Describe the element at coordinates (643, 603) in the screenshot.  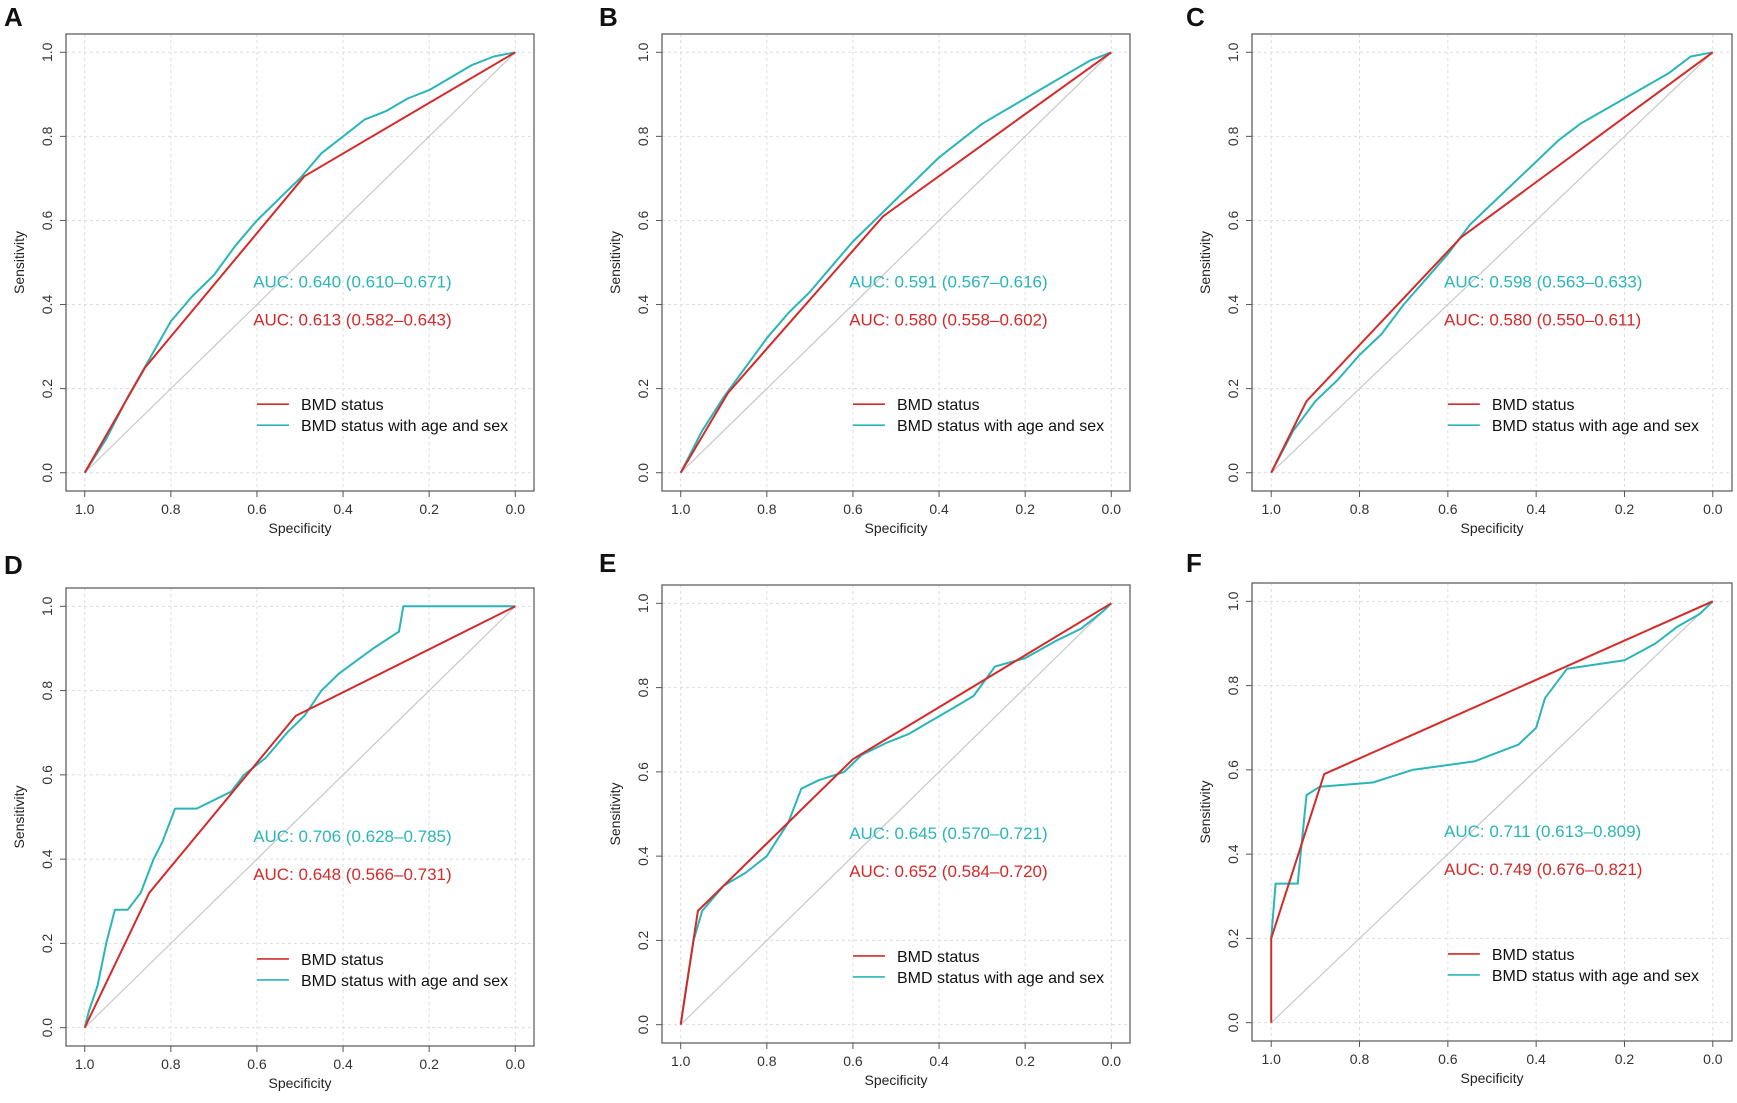
I see `panel-e-y-tick-label: 1.0` at that location.